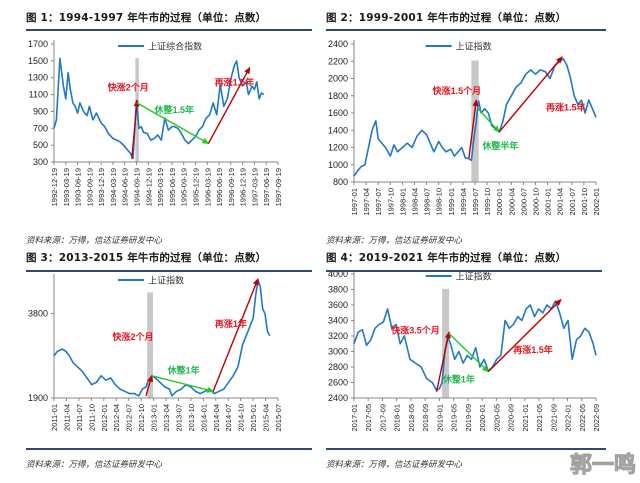 The image size is (640, 483). I want to click on figure-3-bottom-rule, so click(169, 449).